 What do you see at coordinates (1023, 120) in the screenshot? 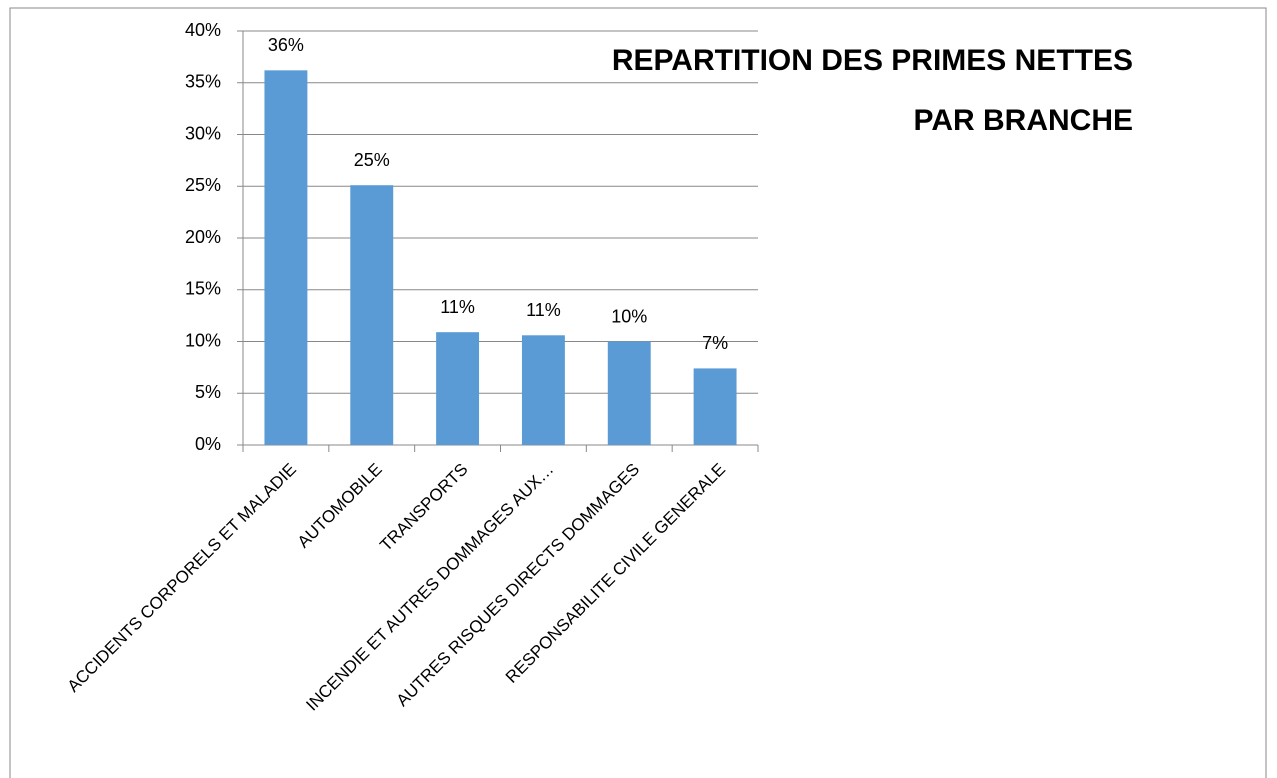
I see `chart-title: PAR BRANCHE` at bounding box center [1023, 120].